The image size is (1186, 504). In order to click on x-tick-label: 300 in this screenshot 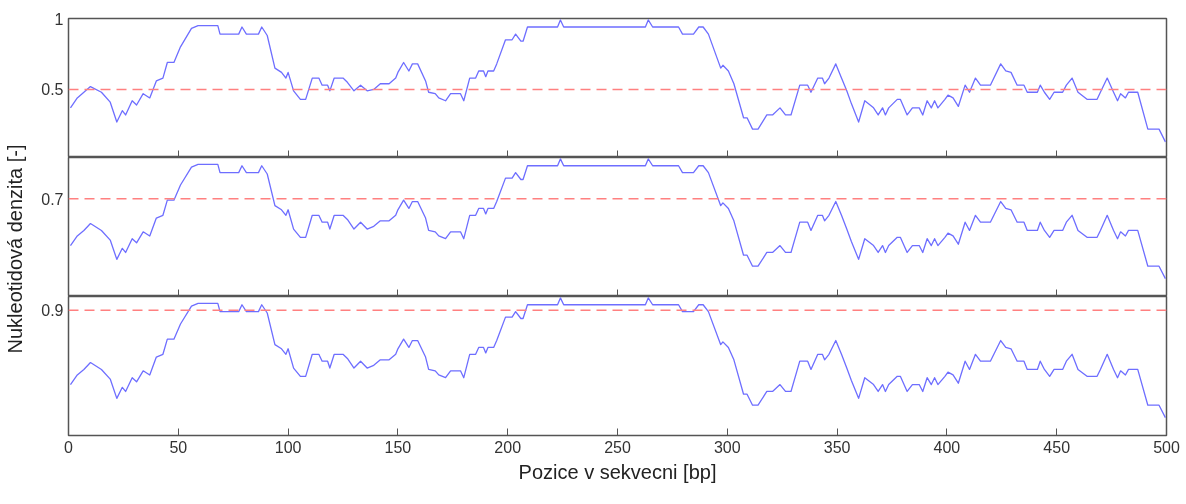, I will do `click(727, 447)`.